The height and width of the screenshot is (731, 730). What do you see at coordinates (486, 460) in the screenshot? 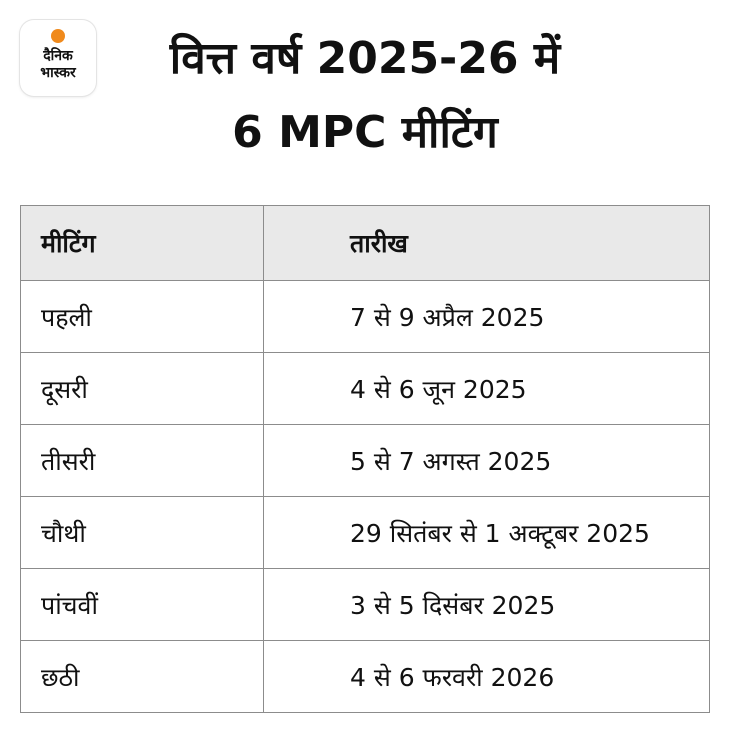
I see `date-cell: 5 से 7 अगस्त 2025` at bounding box center [486, 460].